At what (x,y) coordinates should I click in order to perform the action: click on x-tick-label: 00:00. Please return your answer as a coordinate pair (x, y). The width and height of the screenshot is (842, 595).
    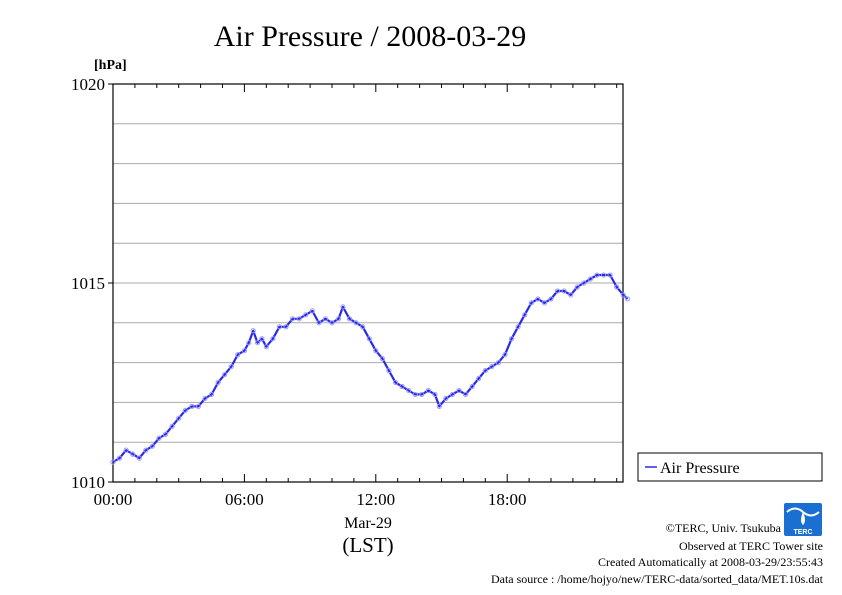
    Looking at the image, I should click on (113, 499).